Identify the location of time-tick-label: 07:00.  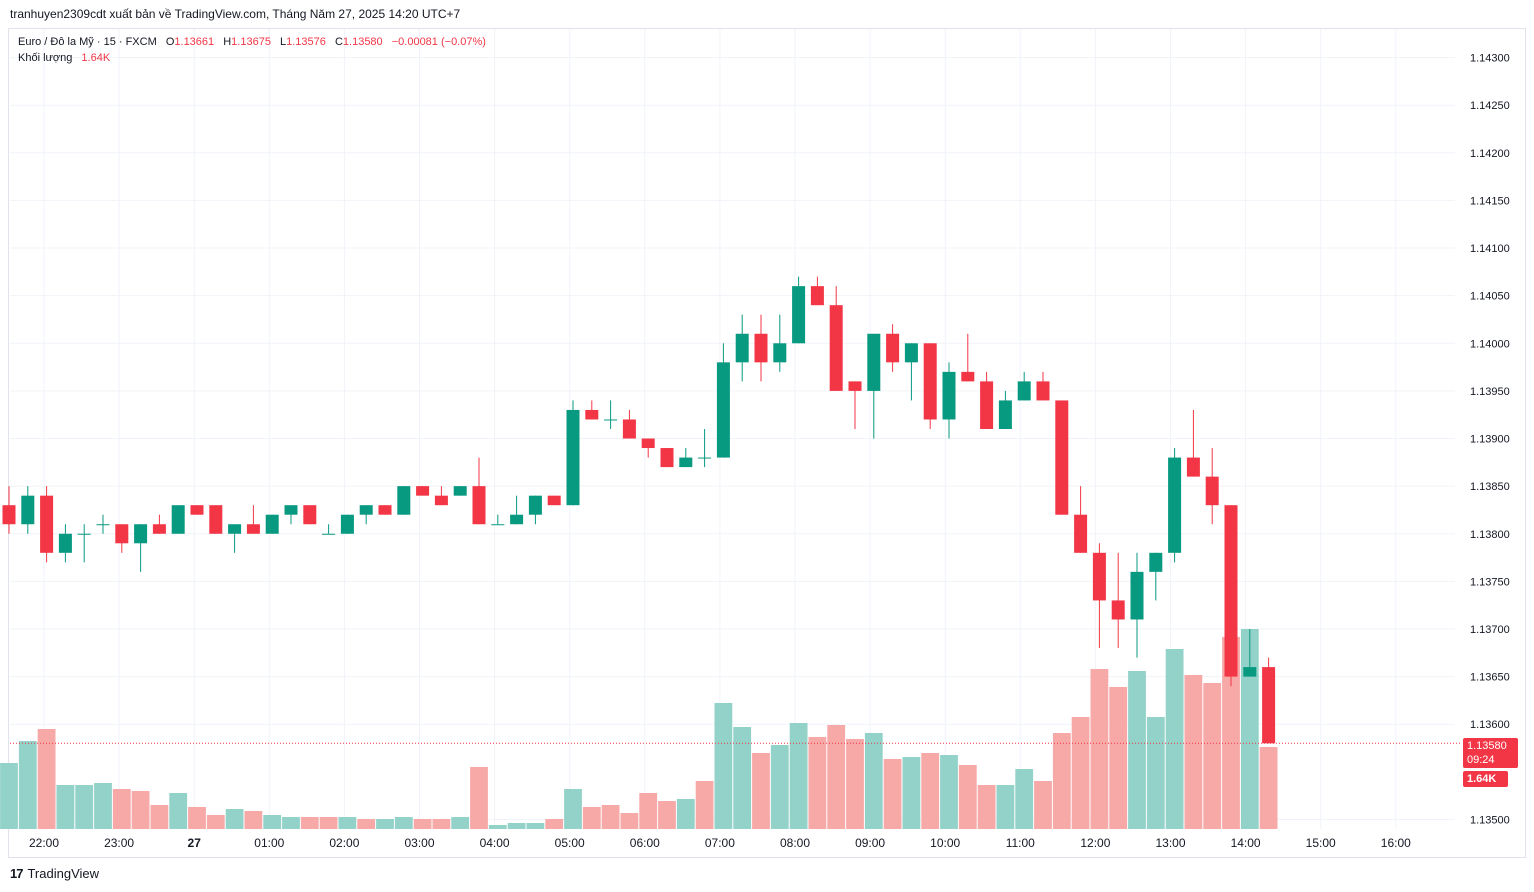
(720, 843).